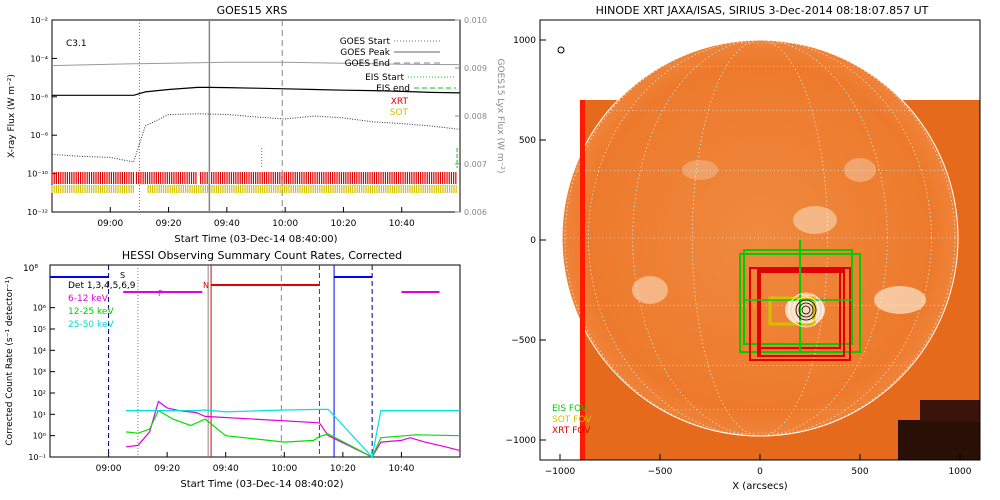  What do you see at coordinates (343, 224) in the screenshot?
I see `goes-xtick-label: 10:20` at bounding box center [343, 224].